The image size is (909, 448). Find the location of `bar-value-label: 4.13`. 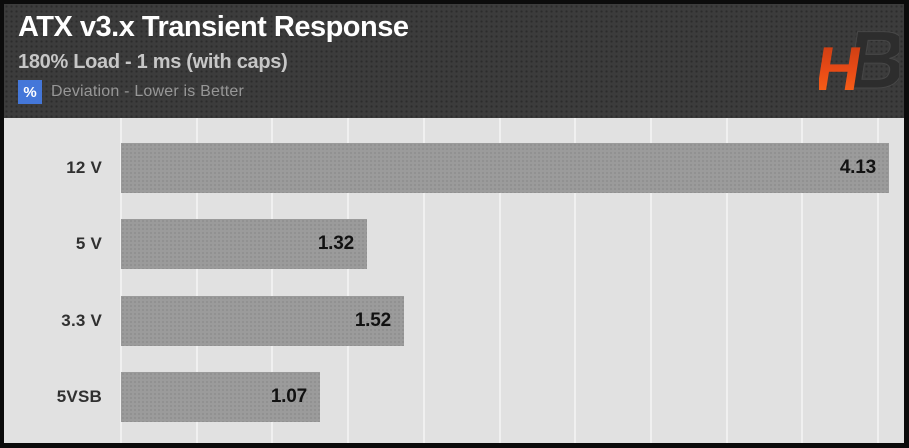

bar-value-label: 4.13 is located at coordinates (857, 167).